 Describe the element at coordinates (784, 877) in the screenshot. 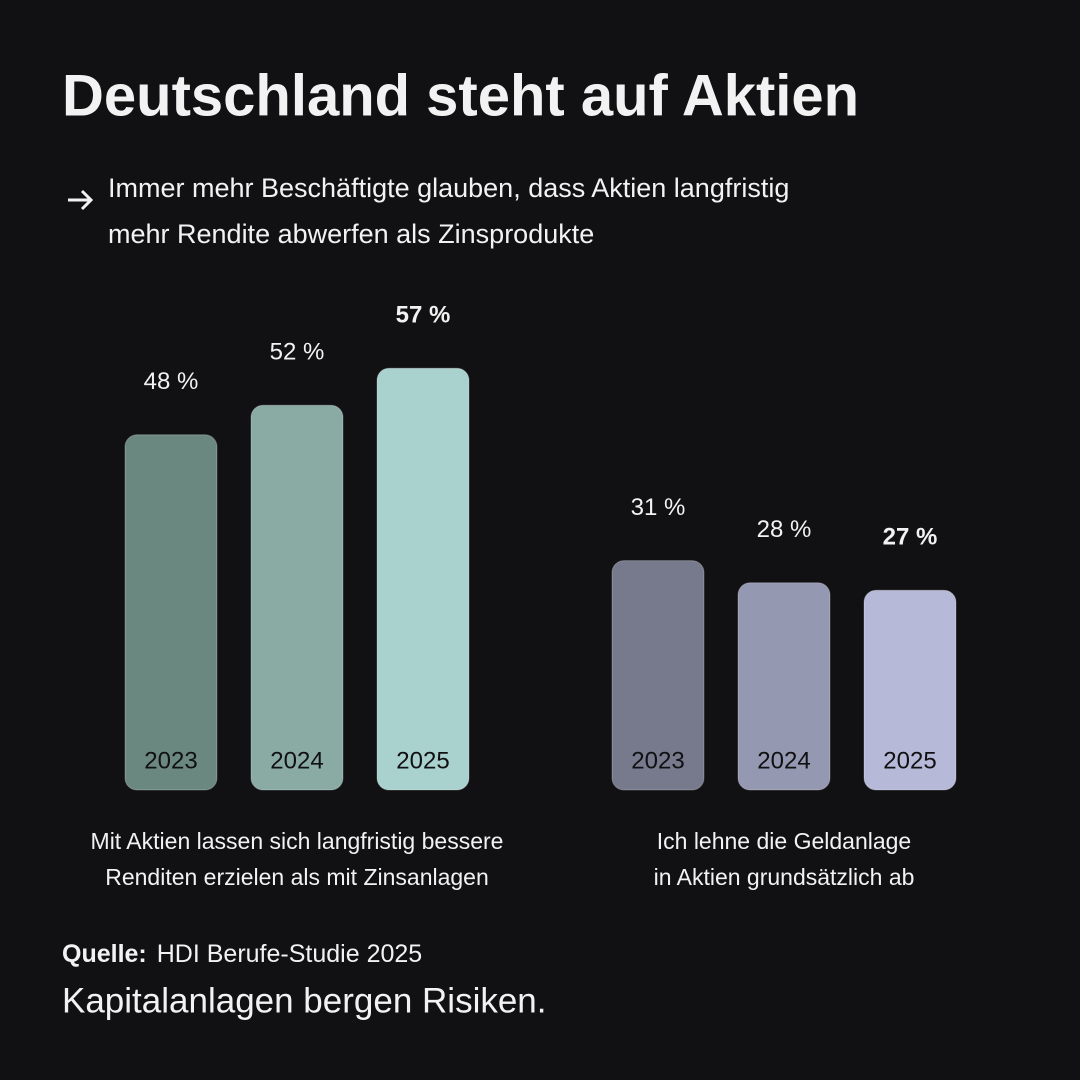

I see `chart-caption: in Aktien grundsätzlich ab` at that location.